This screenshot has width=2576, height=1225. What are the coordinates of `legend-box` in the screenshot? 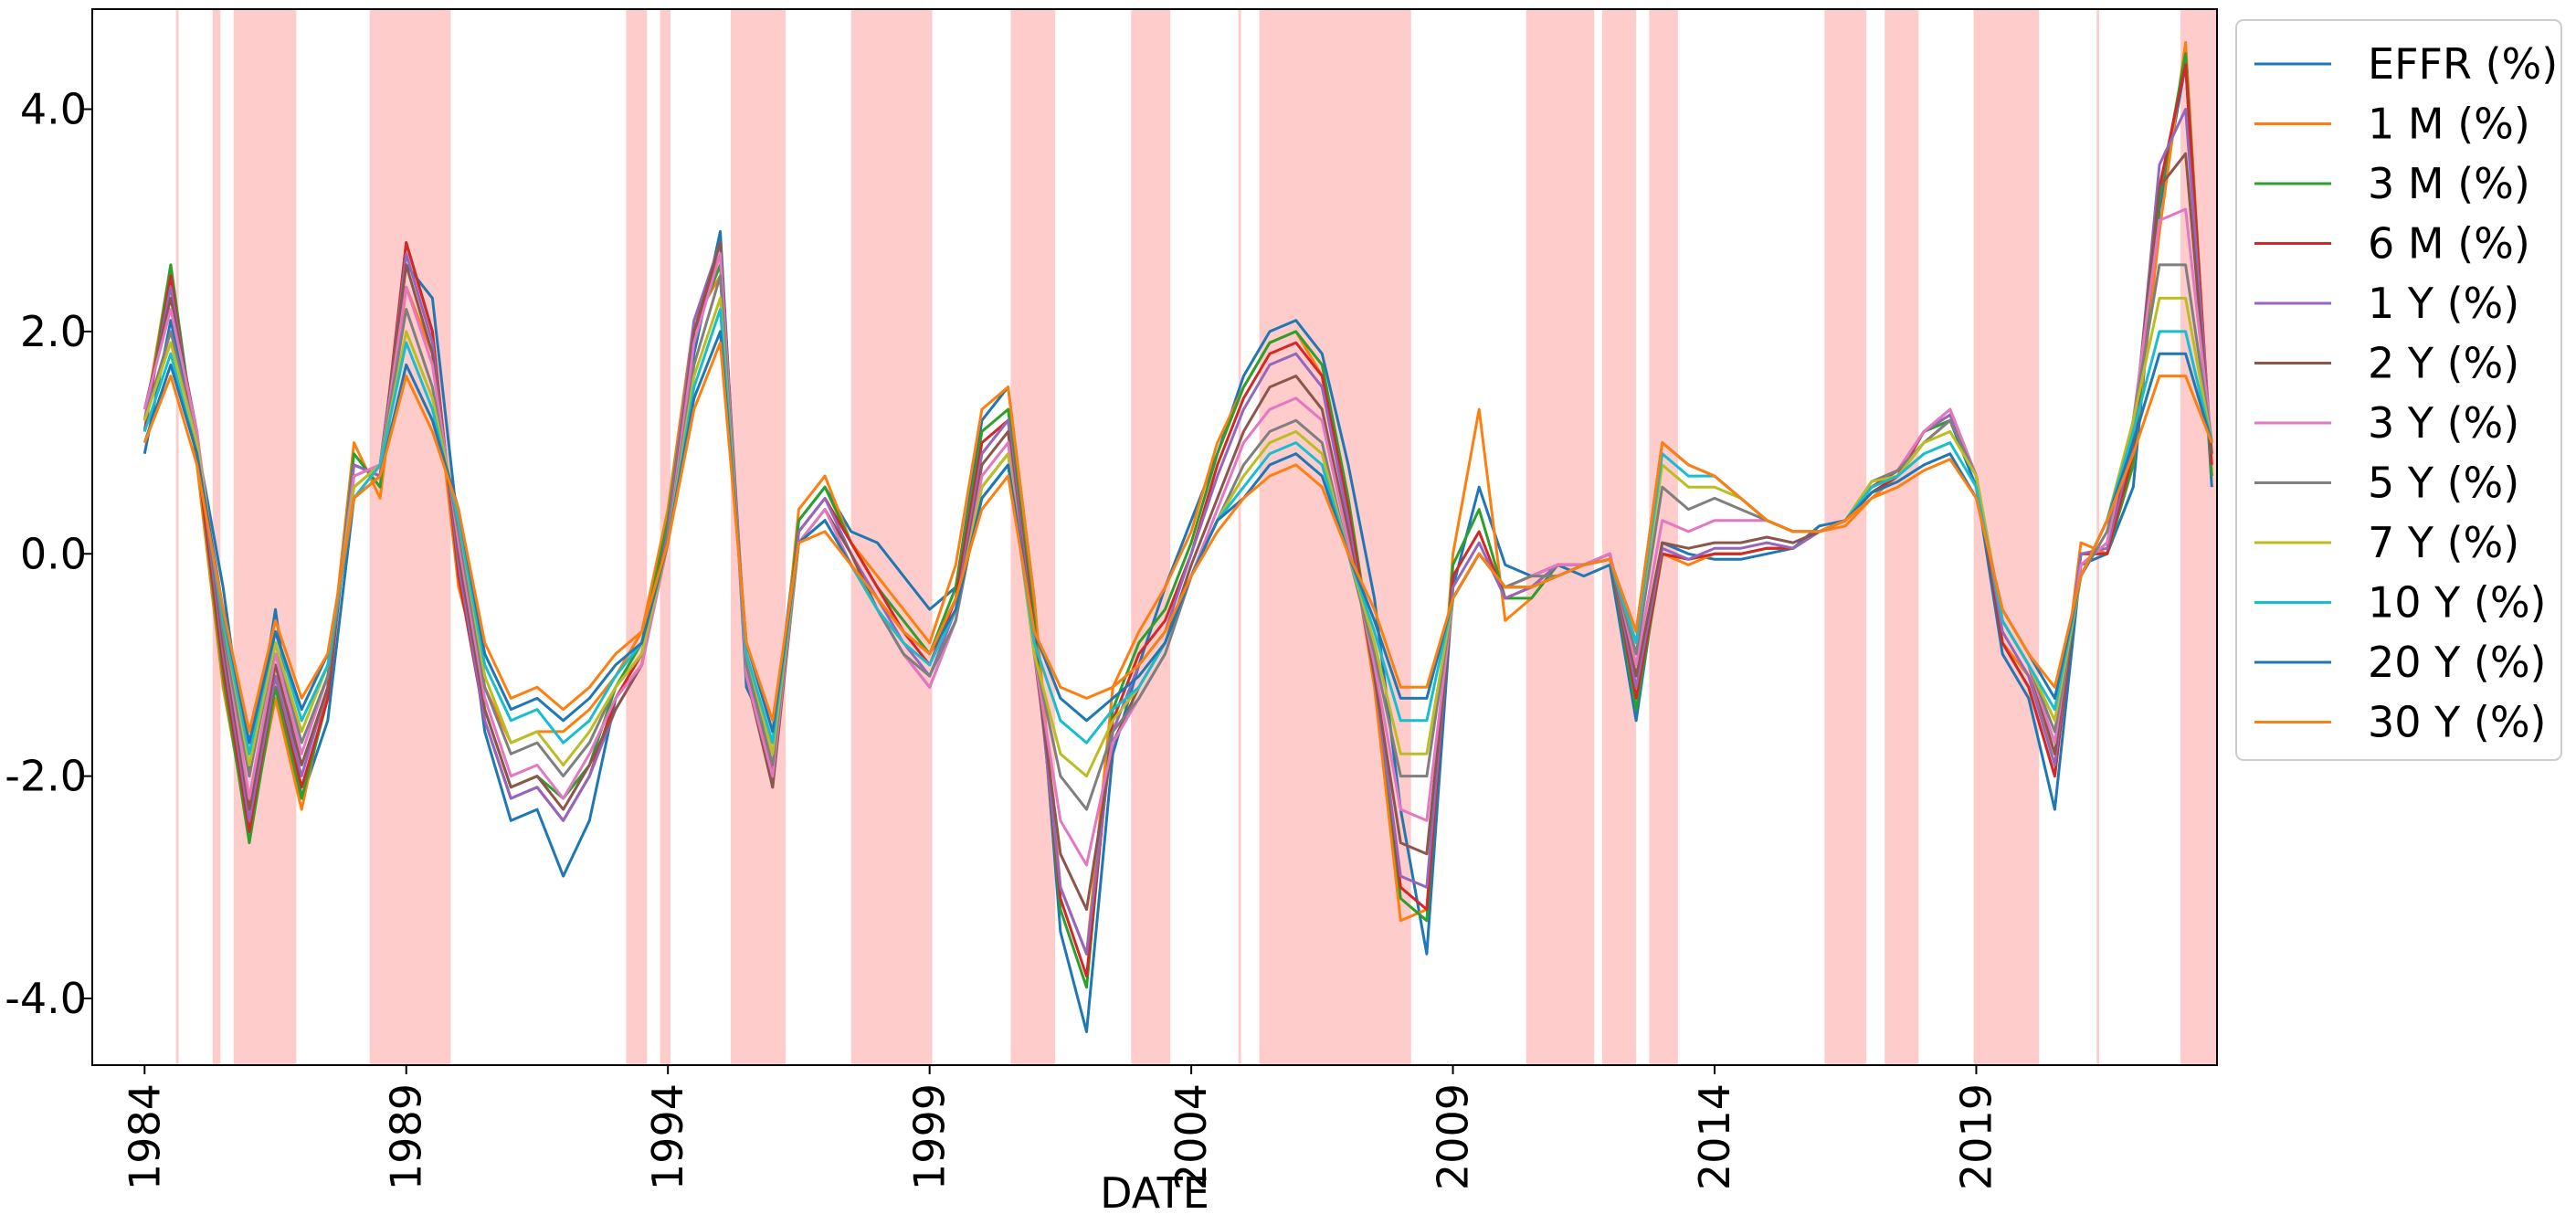 It's located at (2398, 390).